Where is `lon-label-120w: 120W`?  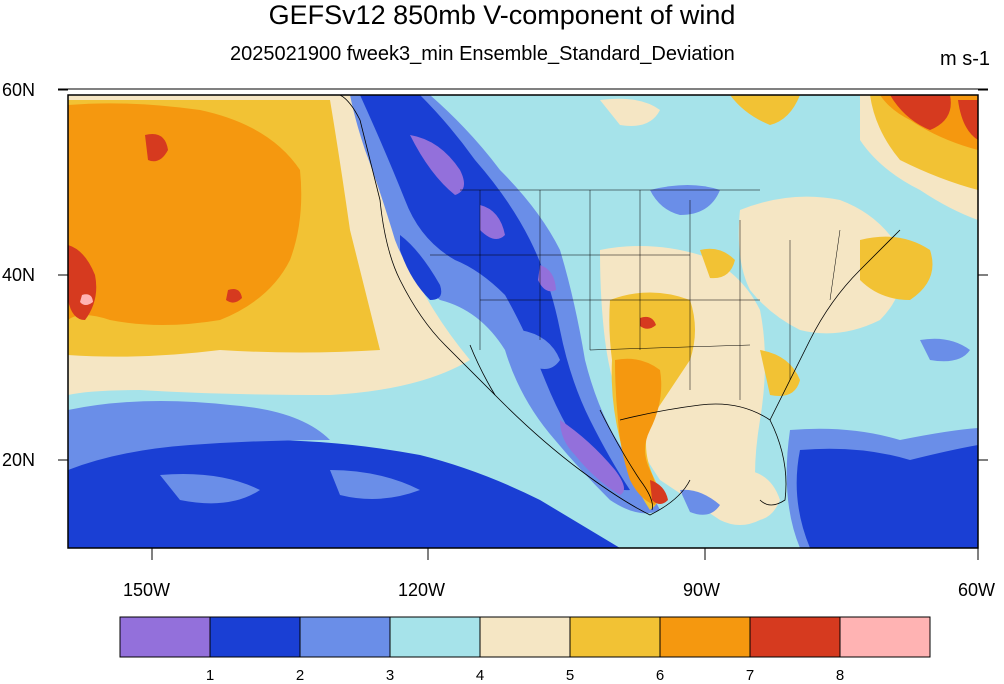
lon-label-120w: 120W is located at coordinates (422, 590).